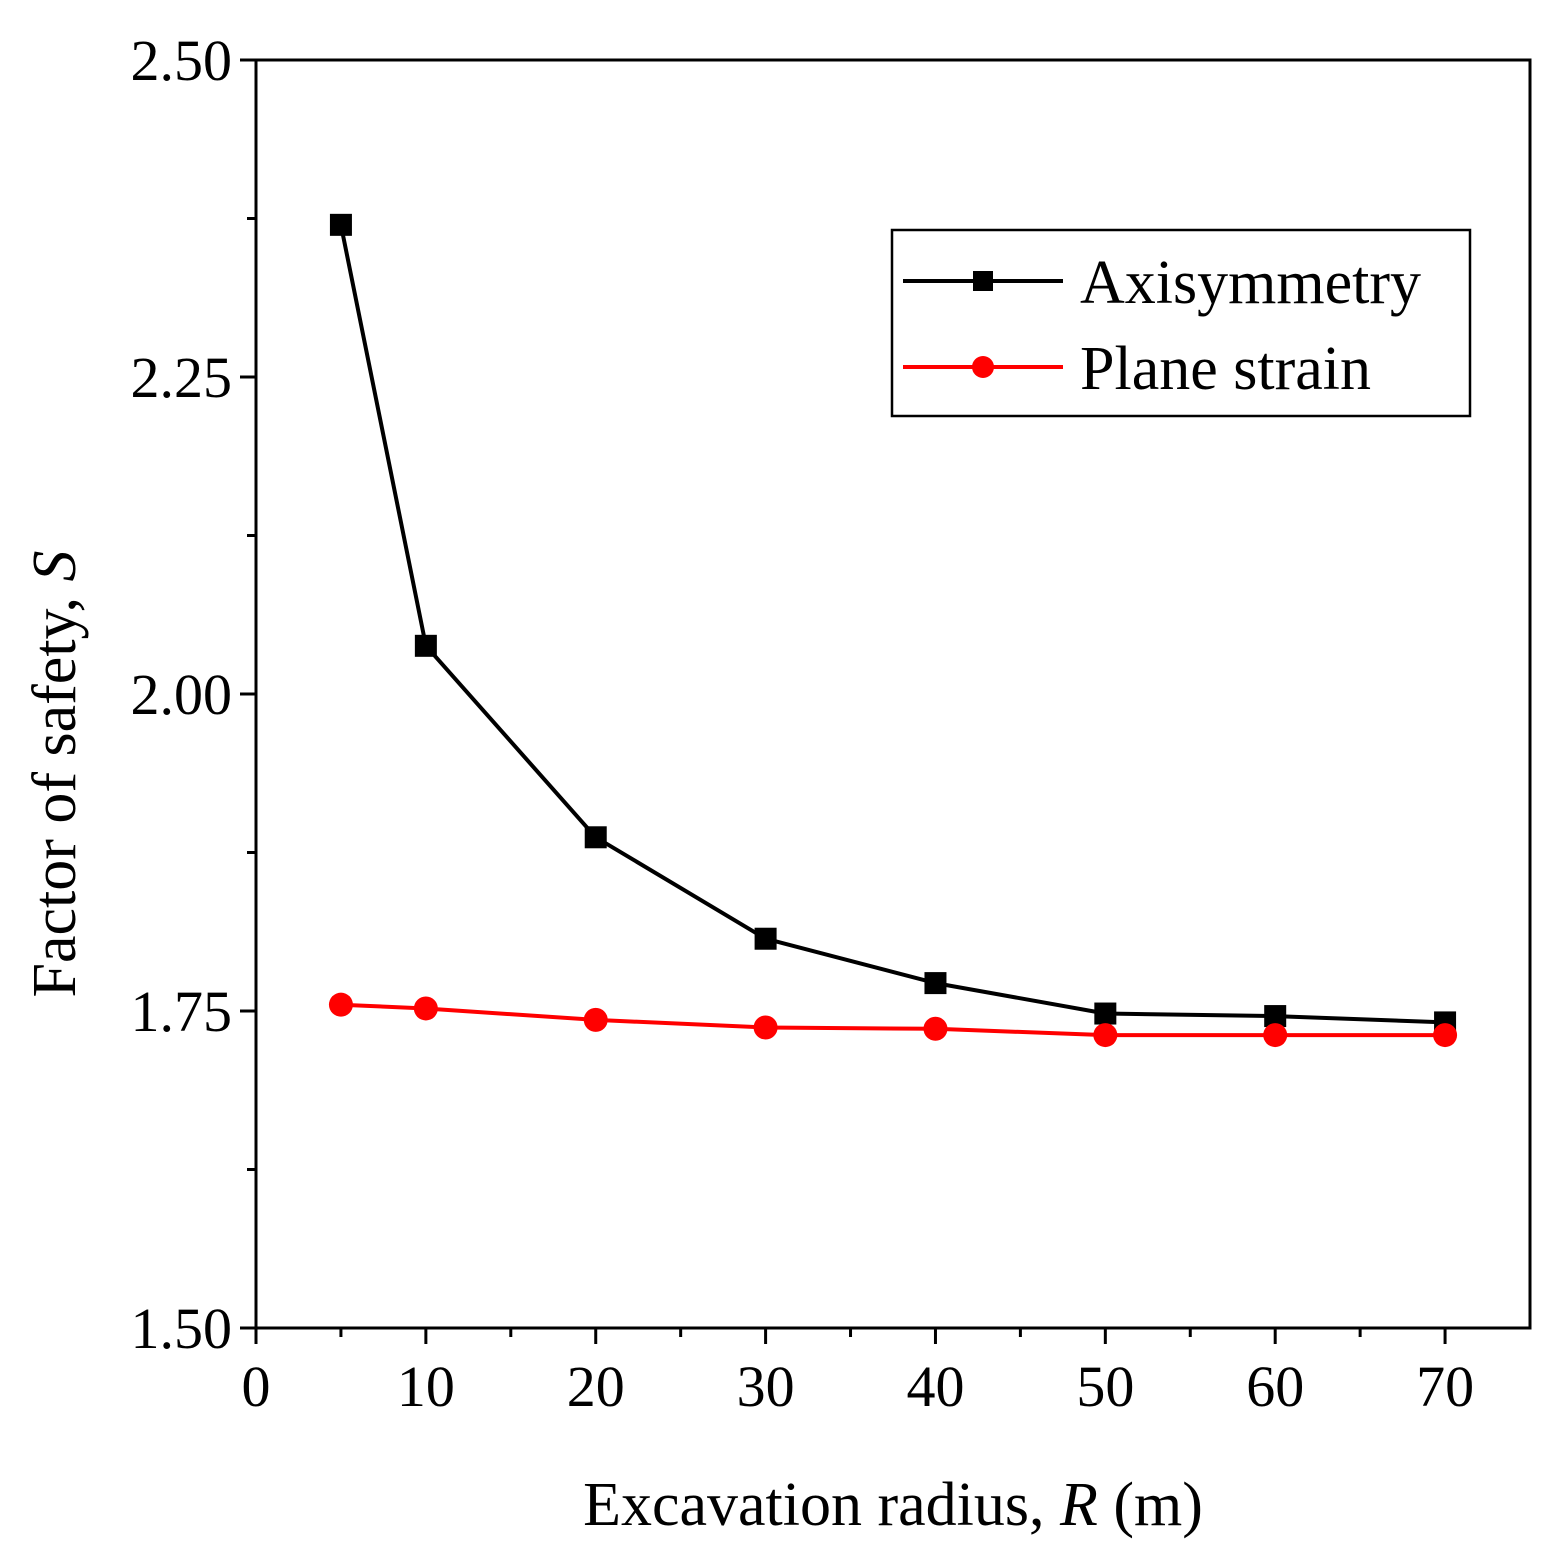  Describe the element at coordinates (1105, 1386) in the screenshot. I see `x-tick-label: 50` at that location.